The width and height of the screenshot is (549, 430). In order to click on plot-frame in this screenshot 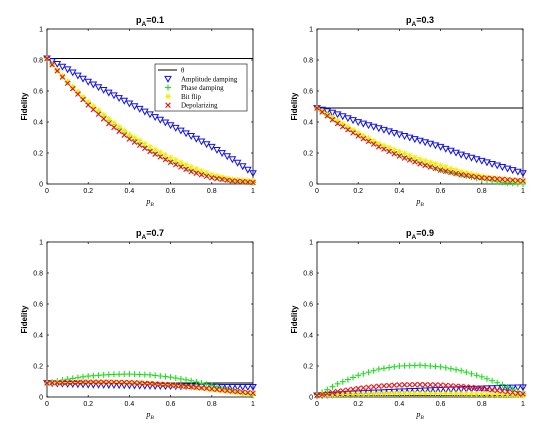, I will do `click(420, 319)`.